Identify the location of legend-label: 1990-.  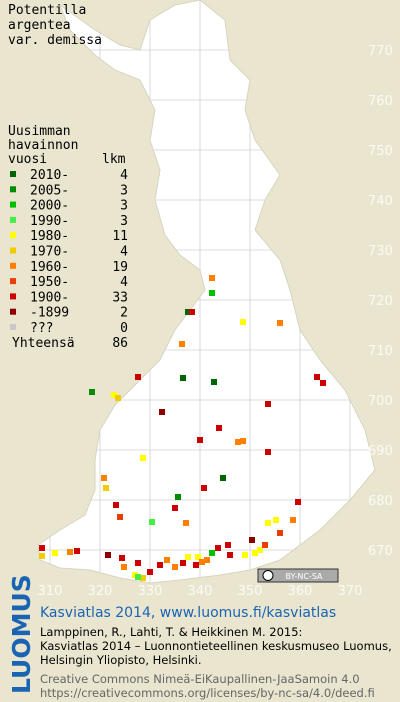
(49, 221).